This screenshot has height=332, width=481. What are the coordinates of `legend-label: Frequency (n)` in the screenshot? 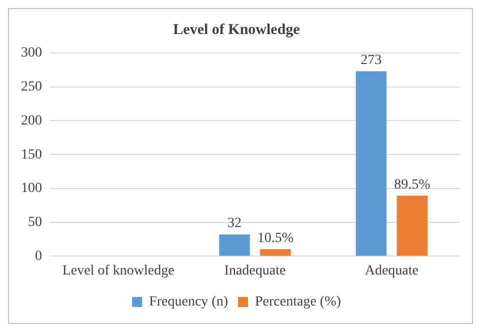 It's located at (188, 302).